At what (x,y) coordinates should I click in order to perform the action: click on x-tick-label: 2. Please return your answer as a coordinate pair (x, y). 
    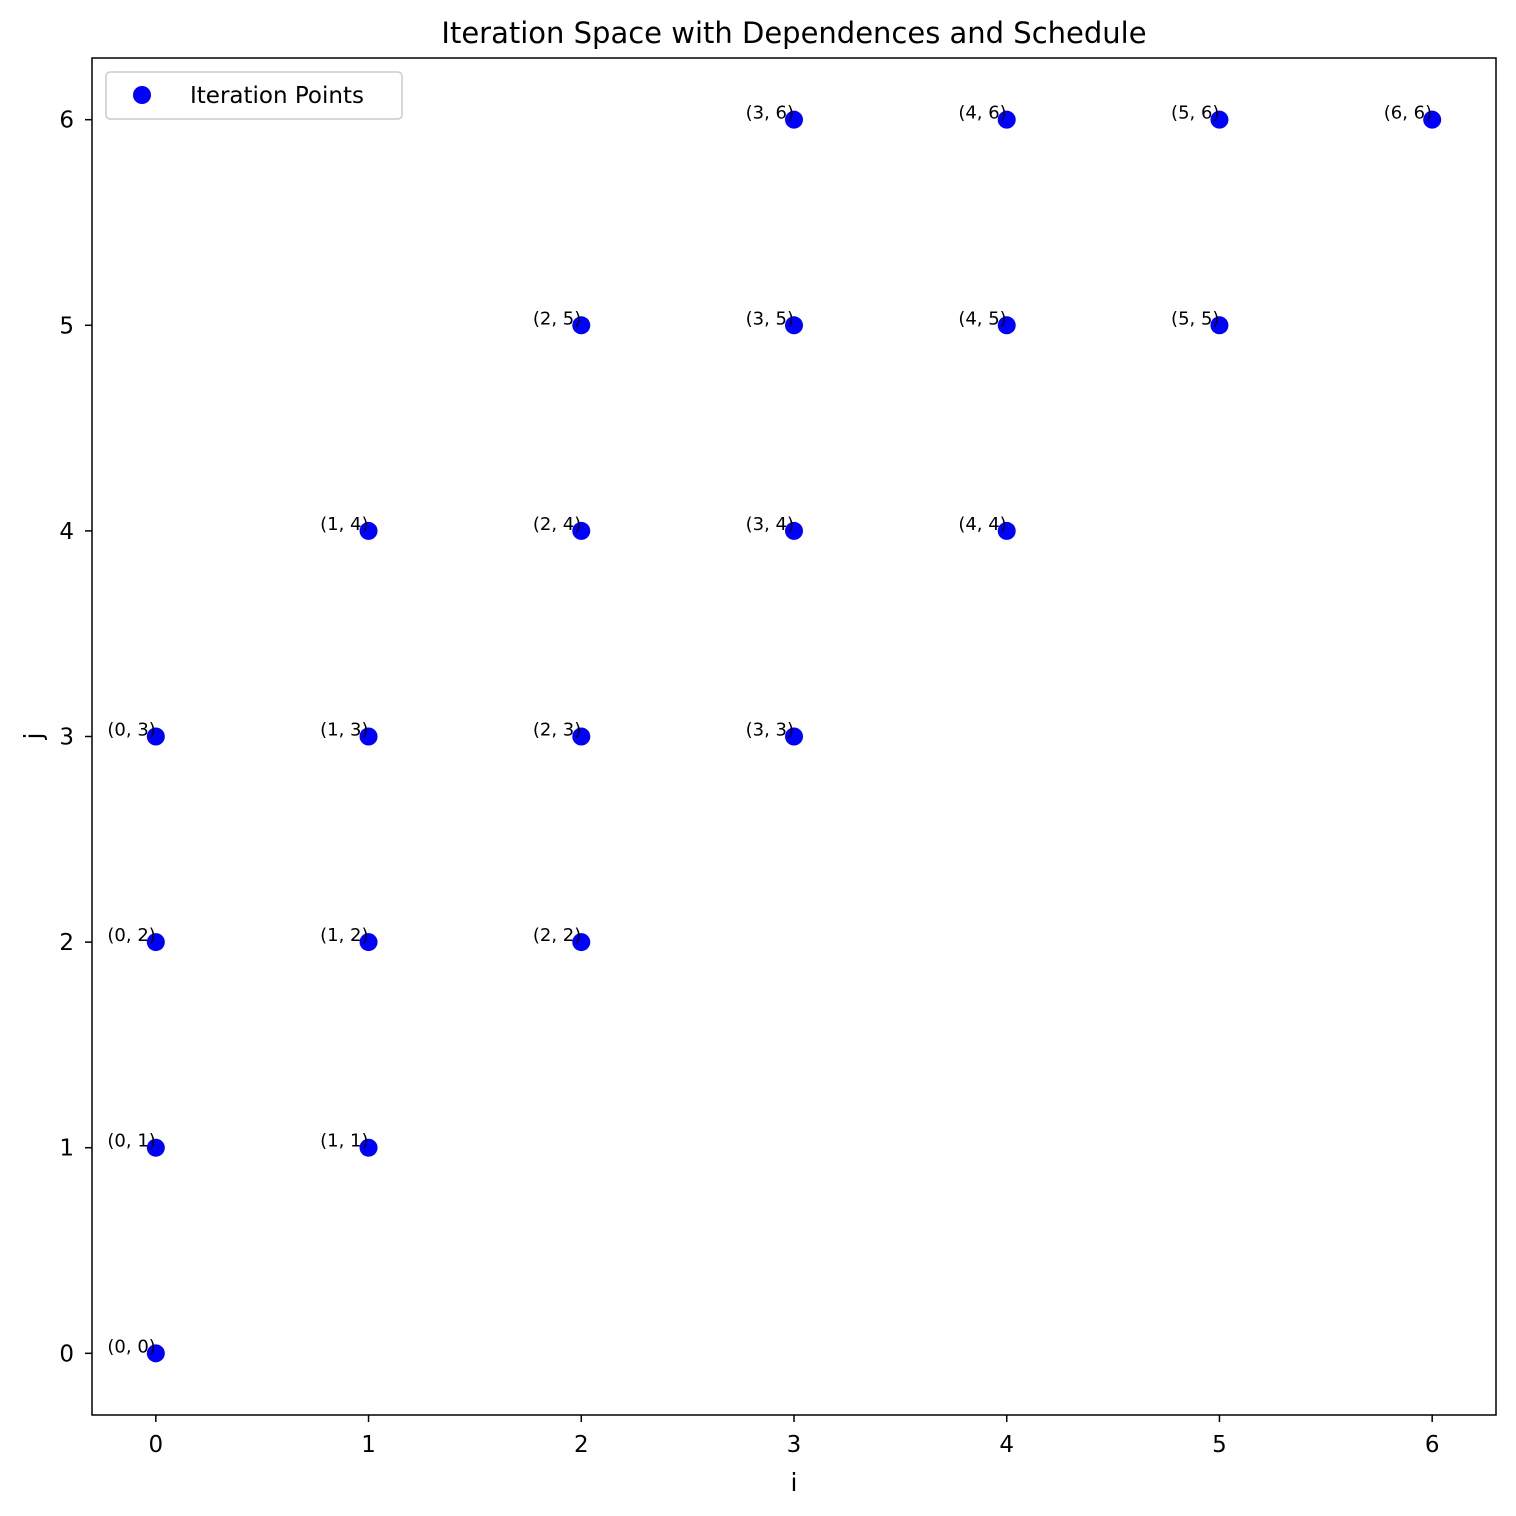
    Looking at the image, I should click on (581, 1445).